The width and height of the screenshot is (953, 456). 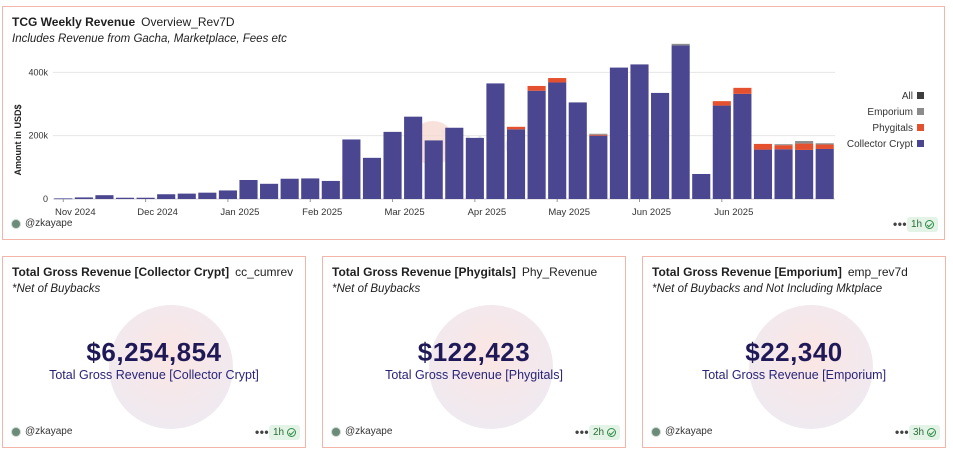 I want to click on card-footer: @zkayape ••• 3h, so click(x=794, y=433).